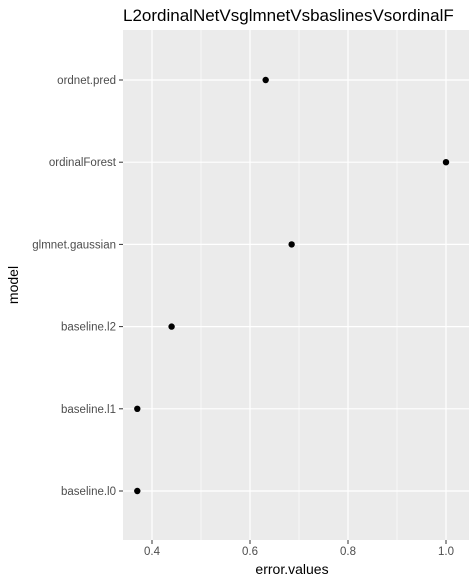 Image resolution: width=469 pixels, height=584 pixels. What do you see at coordinates (291, 244) in the screenshot?
I see `point-glmnet.gaussian` at bounding box center [291, 244].